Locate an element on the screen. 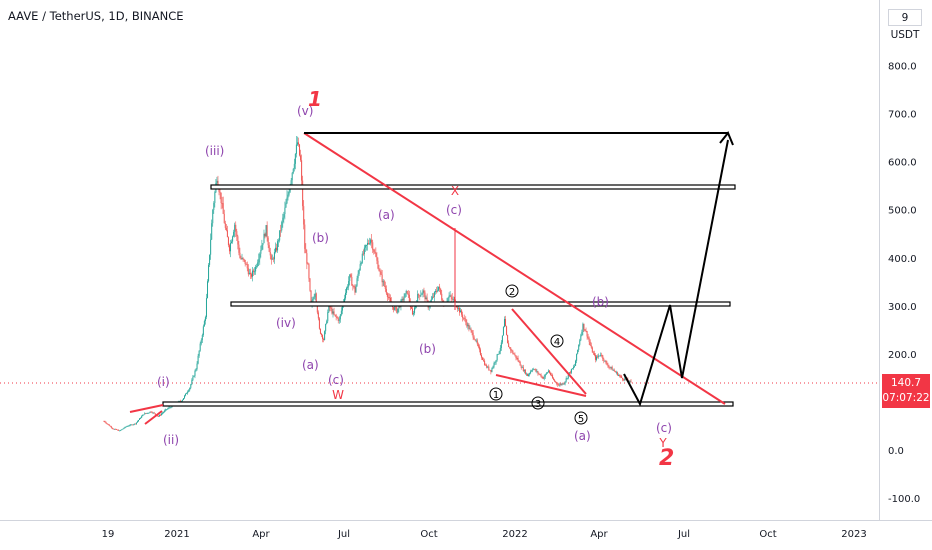  wave-label: (i) is located at coordinates (163, 382).